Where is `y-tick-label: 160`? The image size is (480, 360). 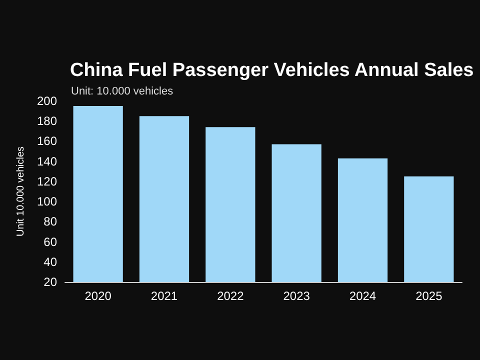
y-tick-label: 160 is located at coordinates (47, 141).